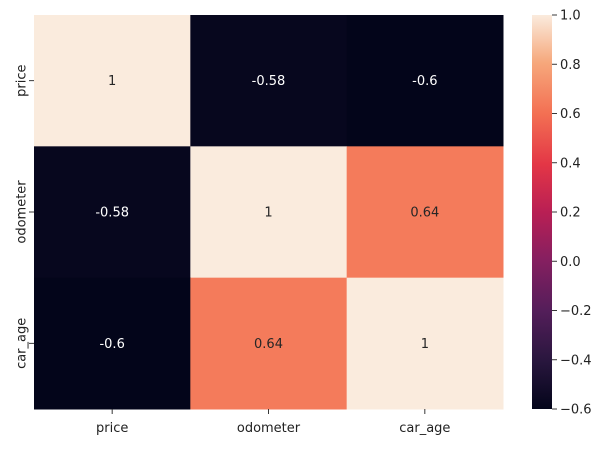 Image resolution: width=606 pixels, height=470 pixels. I want to click on y-tick-label: car_age, so click(22, 343).